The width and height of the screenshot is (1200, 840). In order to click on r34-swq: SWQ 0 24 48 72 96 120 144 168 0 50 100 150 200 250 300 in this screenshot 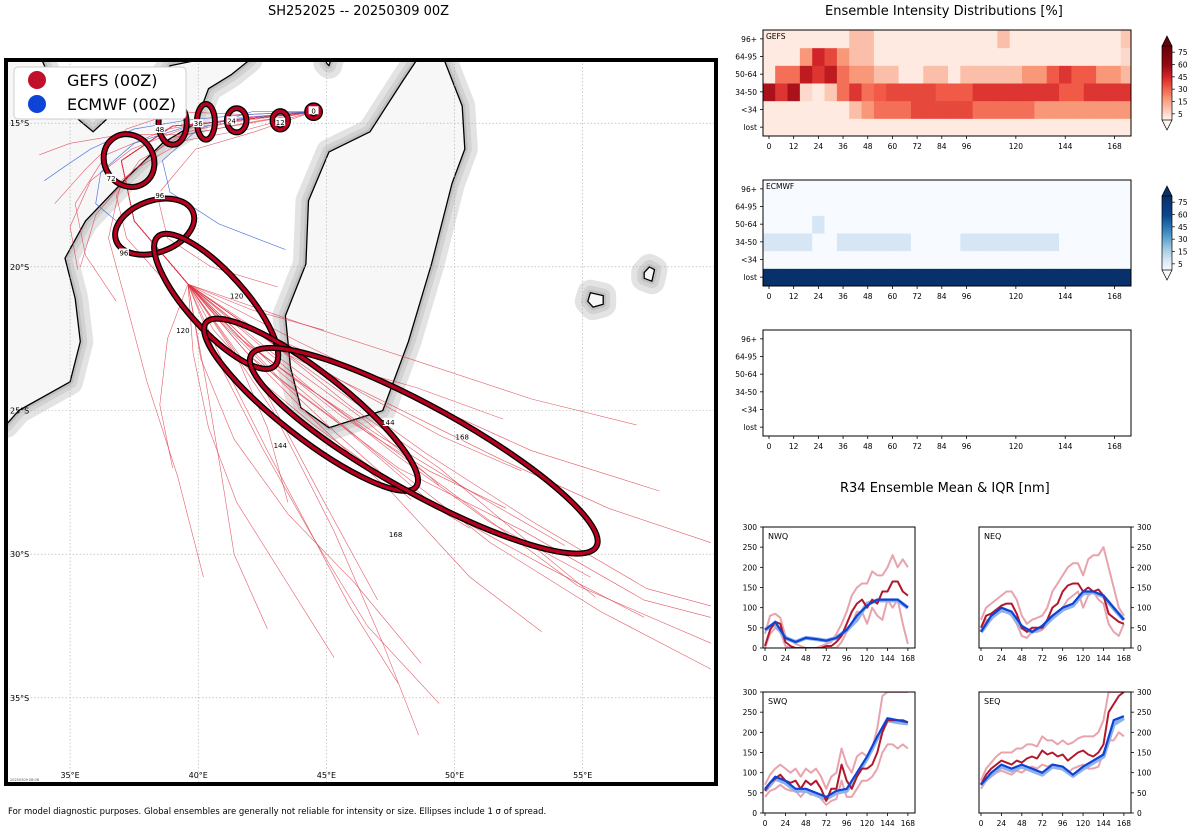, I will do `click(829, 758)`.